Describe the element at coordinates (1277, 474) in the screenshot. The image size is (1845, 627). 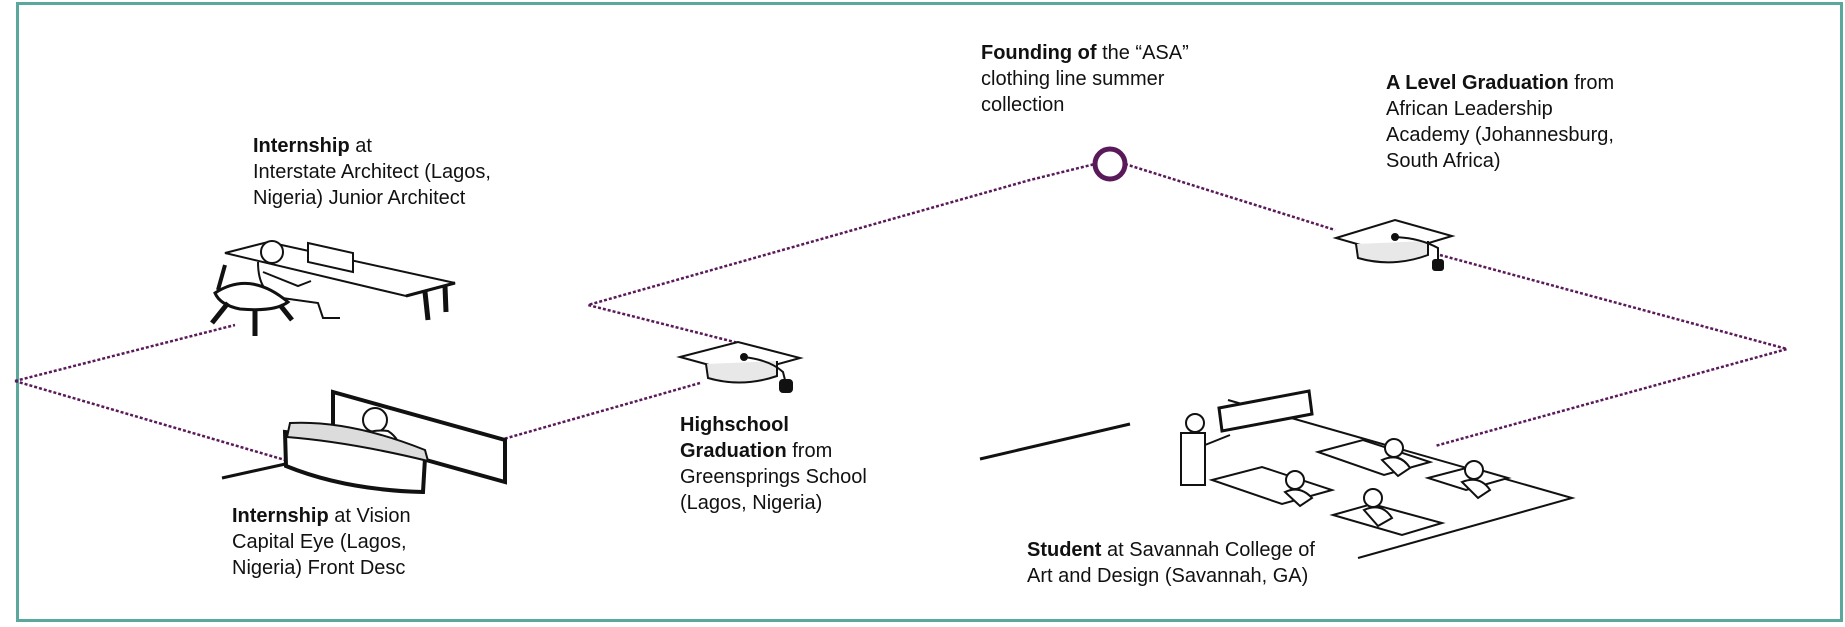
I see `classroom-icon` at that location.